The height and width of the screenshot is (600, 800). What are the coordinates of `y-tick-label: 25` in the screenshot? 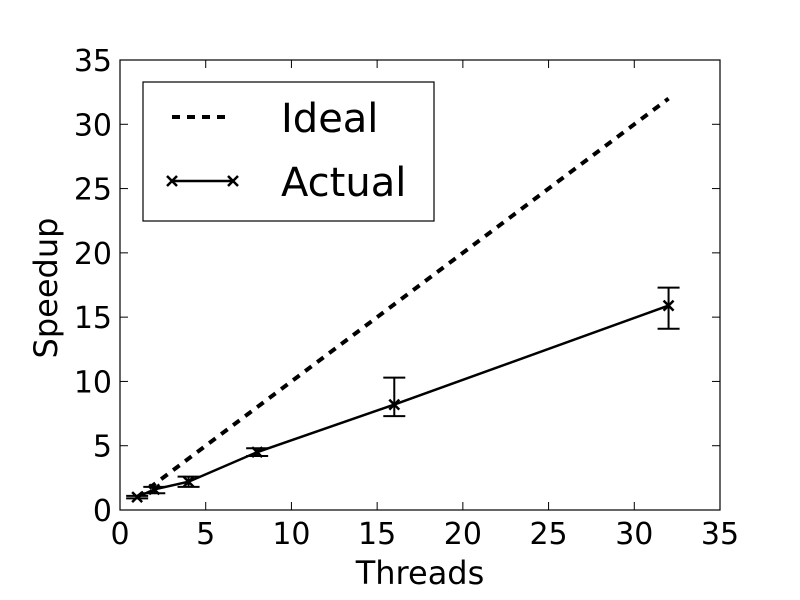 It's located at (93, 190).